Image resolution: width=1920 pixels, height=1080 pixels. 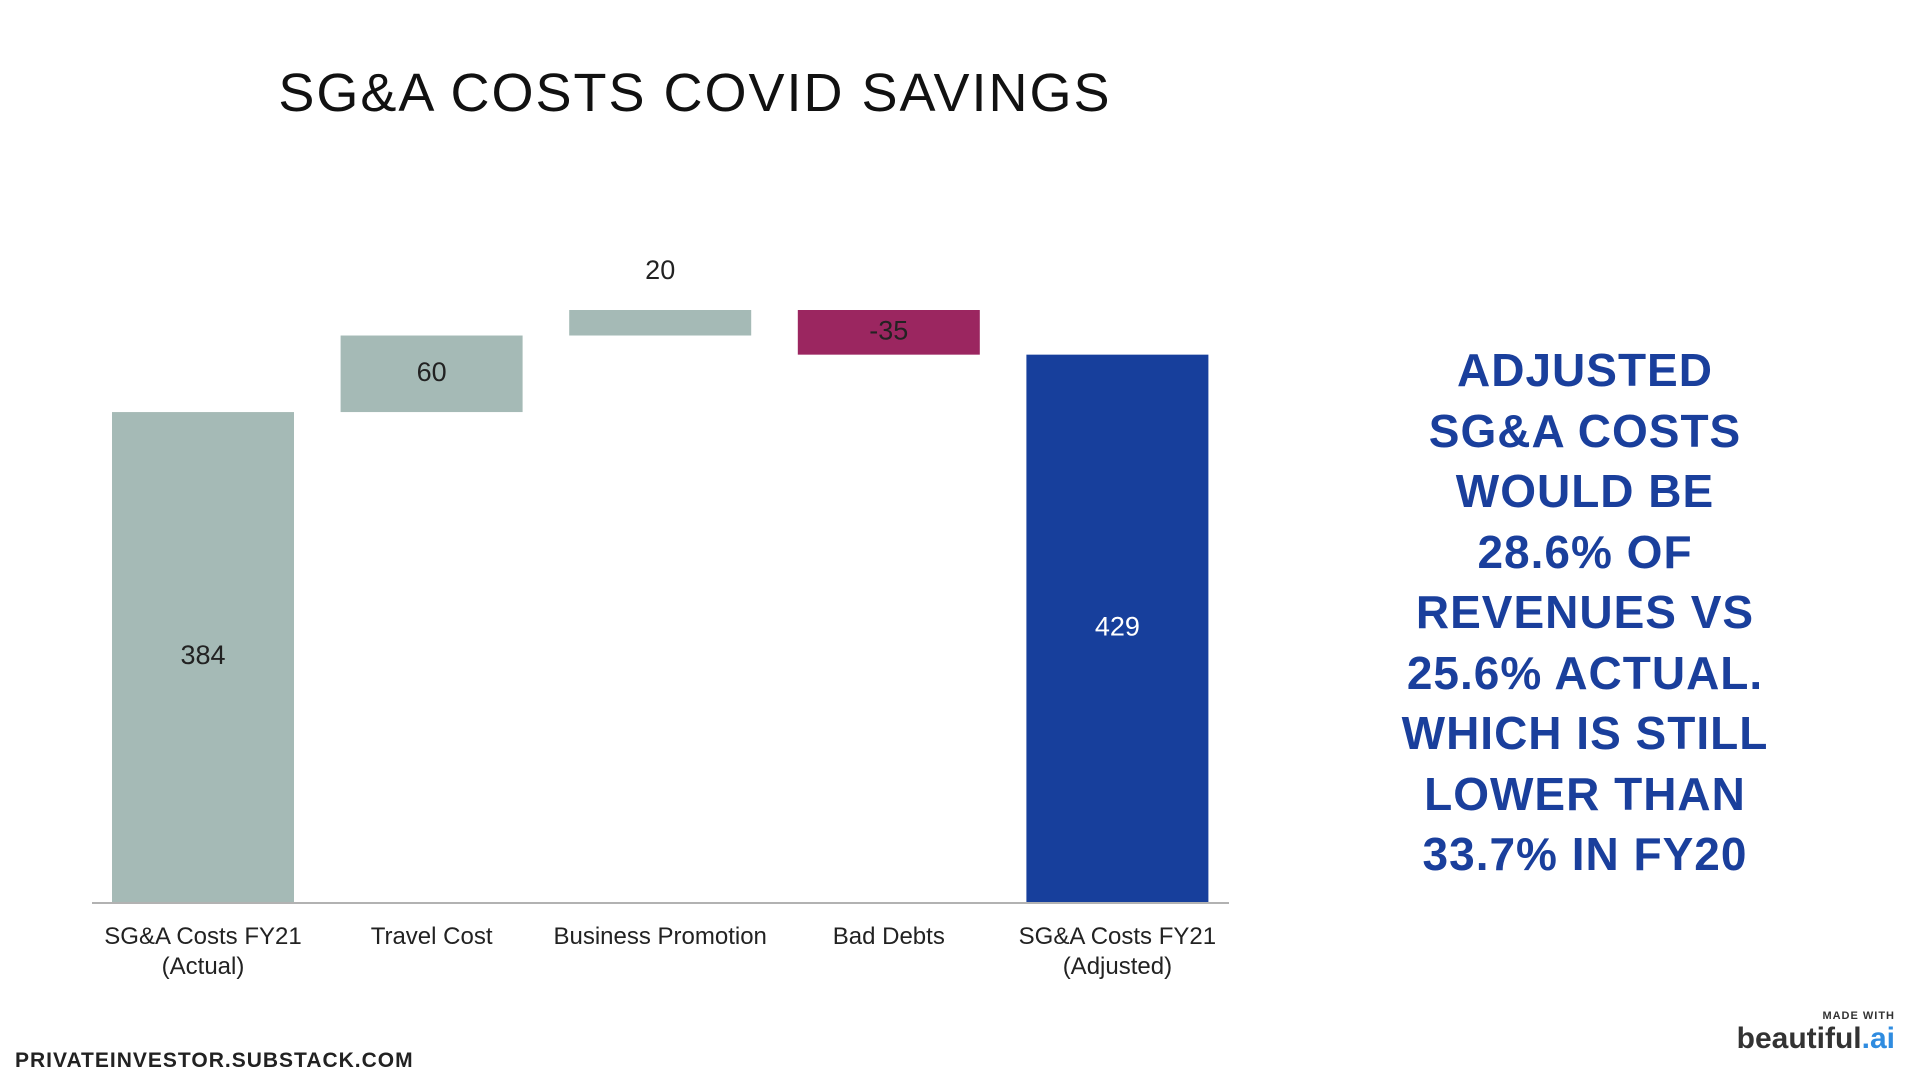 I want to click on brand: beautiful.ai, so click(x=1816, y=1039).